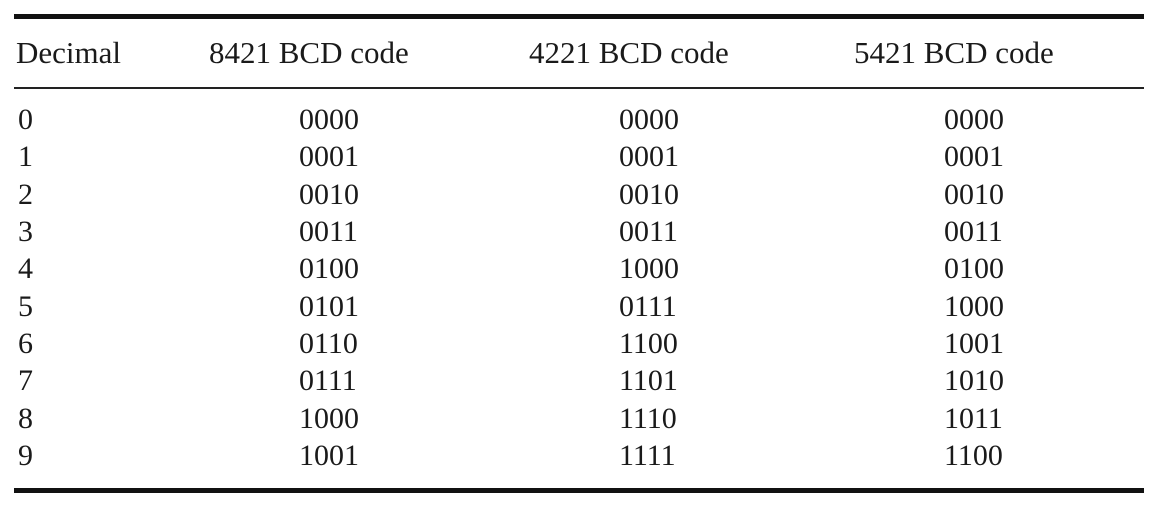 Image resolution: width=1158 pixels, height=511 pixels. What do you see at coordinates (579, 305) in the screenshot?
I see `table-row: 5 0101 0111 1000` at bounding box center [579, 305].